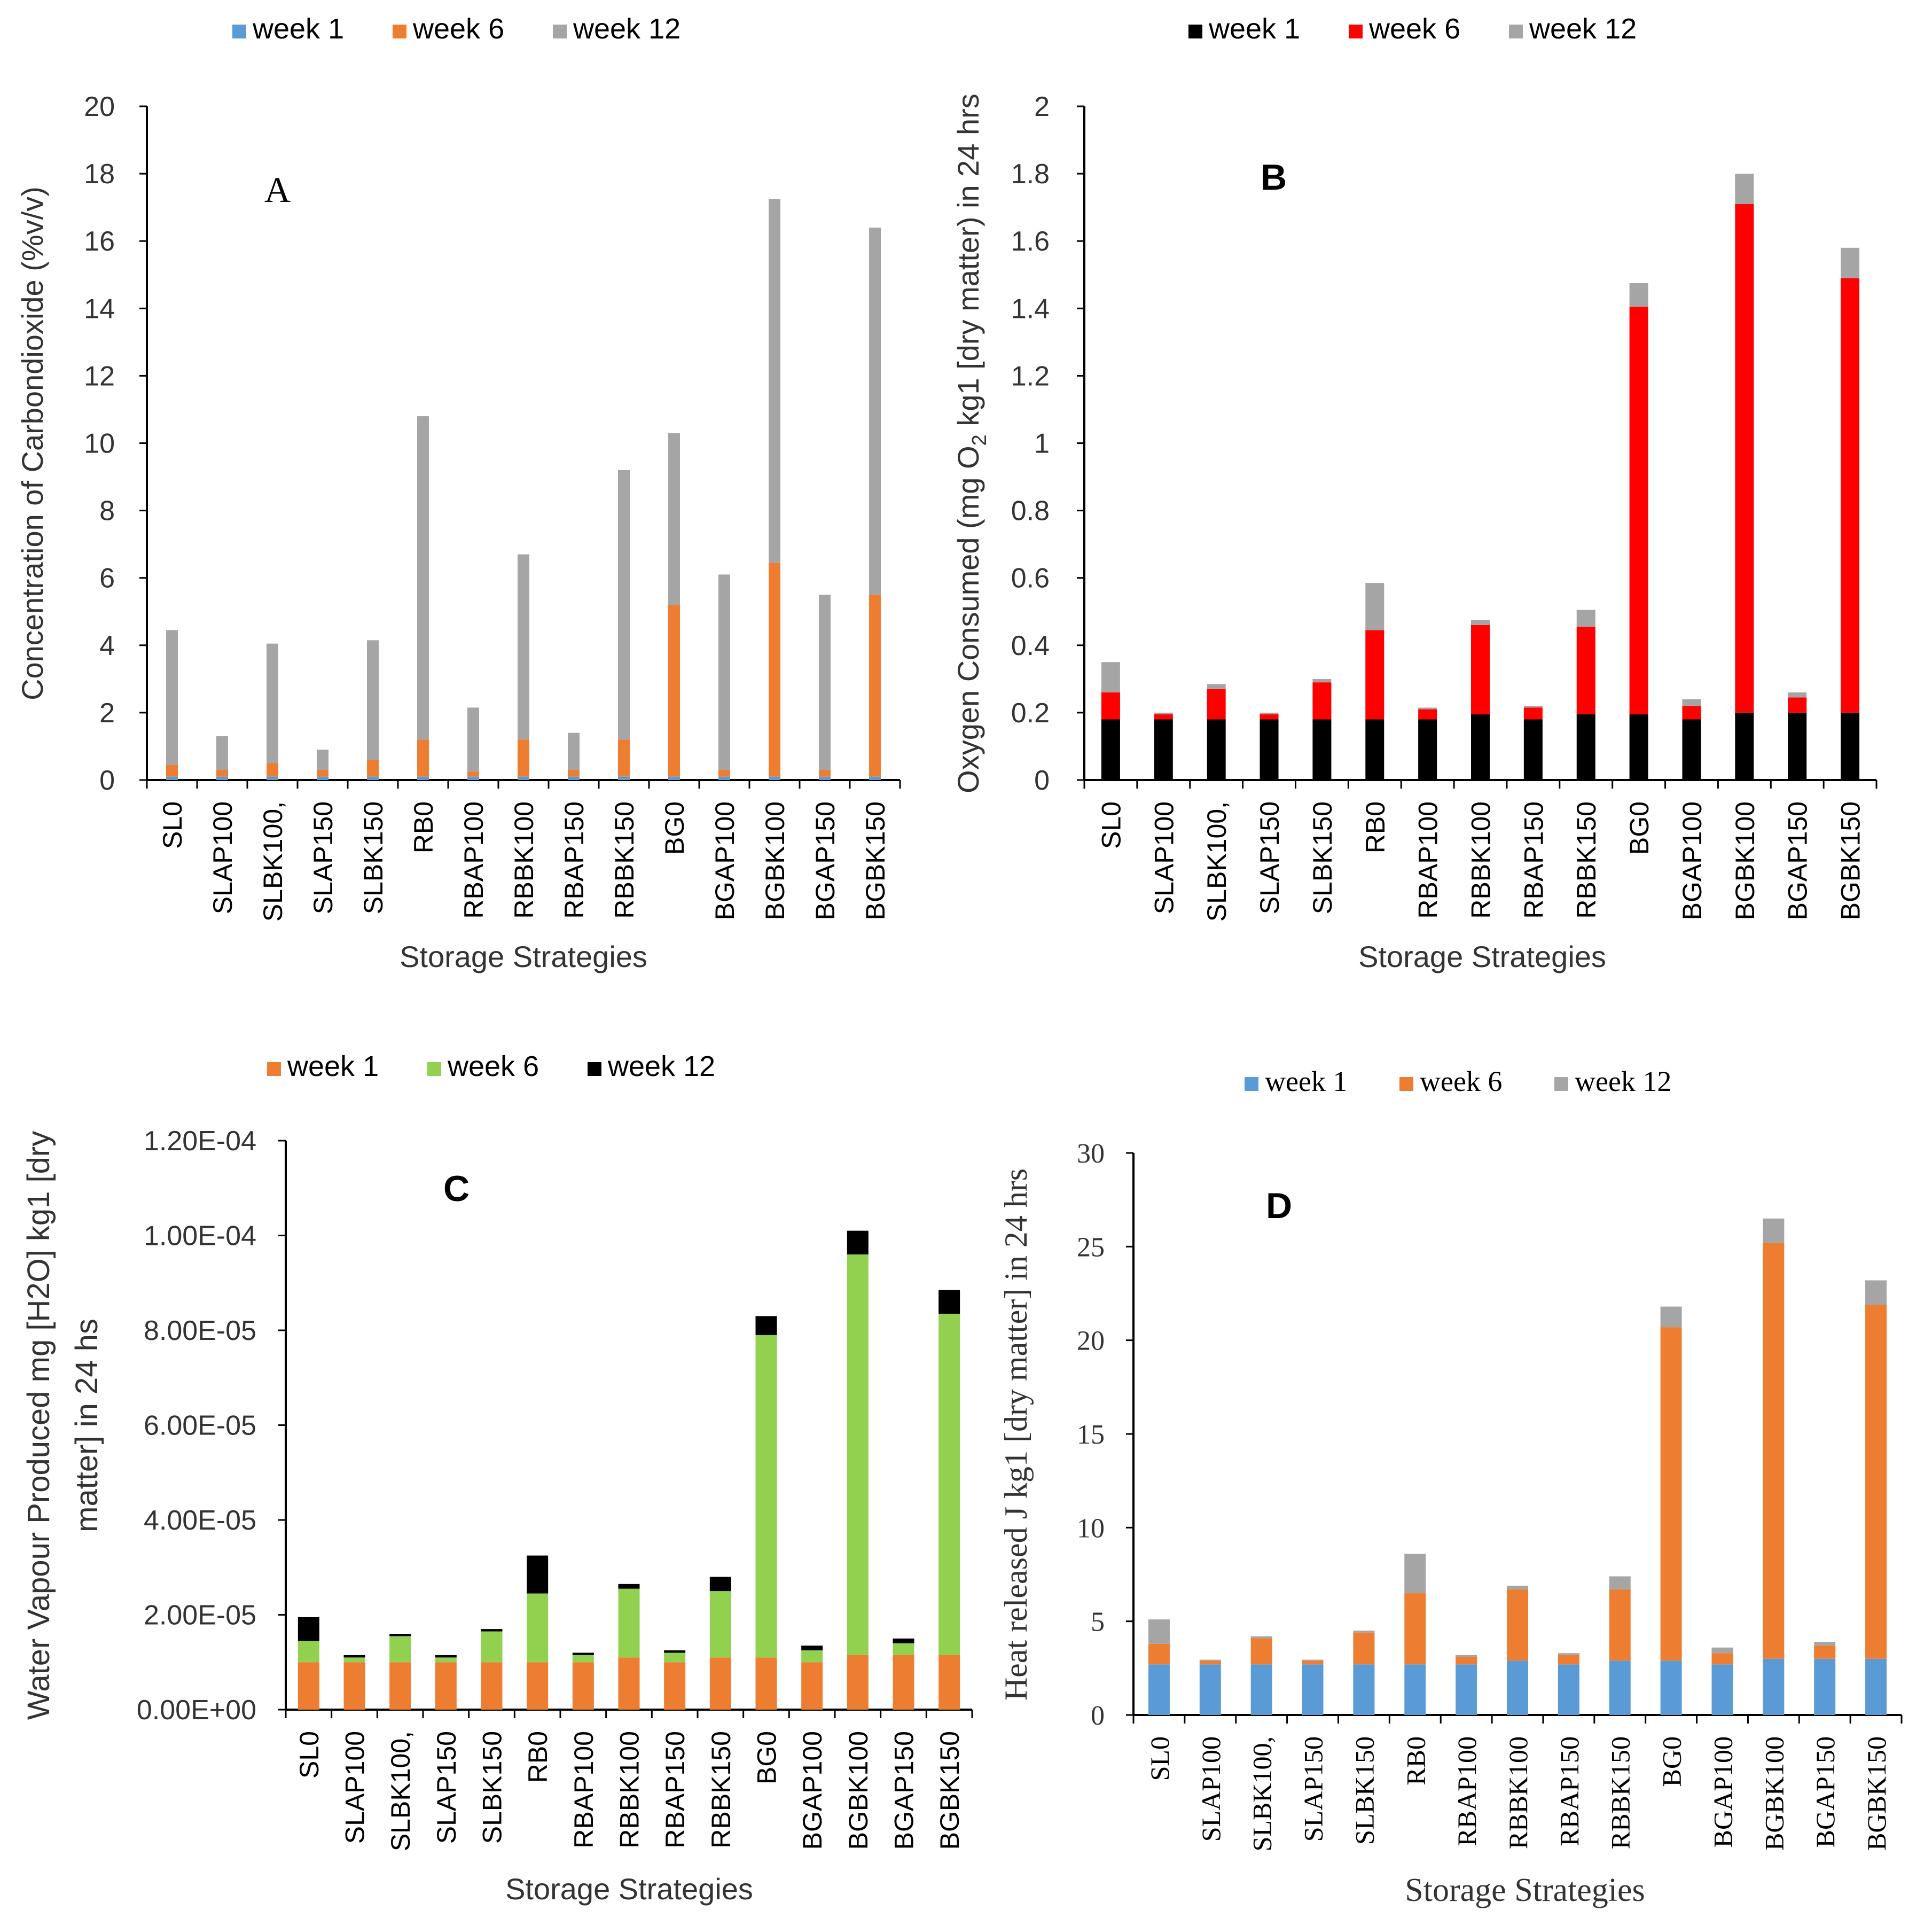  What do you see at coordinates (1091, 1154) in the screenshot?
I see `y-tick-label: 30` at bounding box center [1091, 1154].